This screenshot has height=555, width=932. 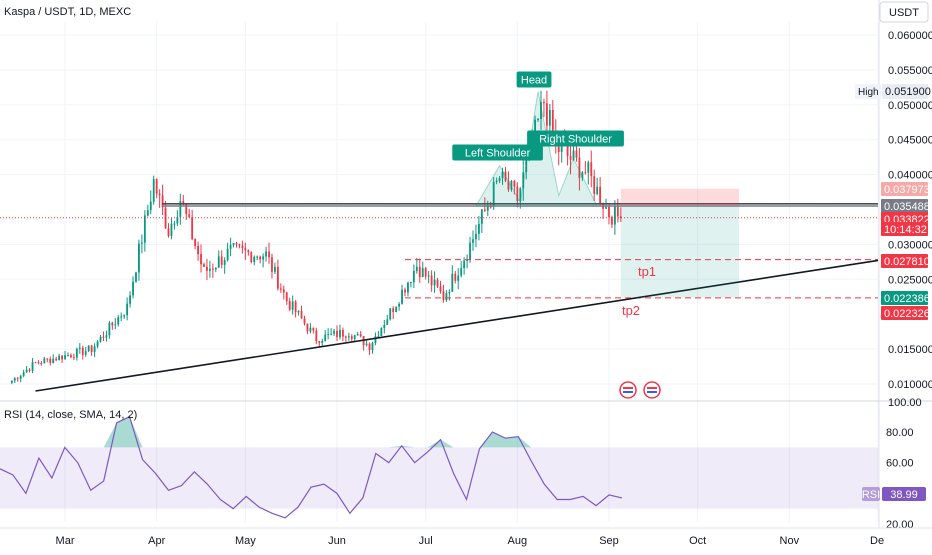 I want to click on event-flag-icon-stripe, so click(x=652, y=388).